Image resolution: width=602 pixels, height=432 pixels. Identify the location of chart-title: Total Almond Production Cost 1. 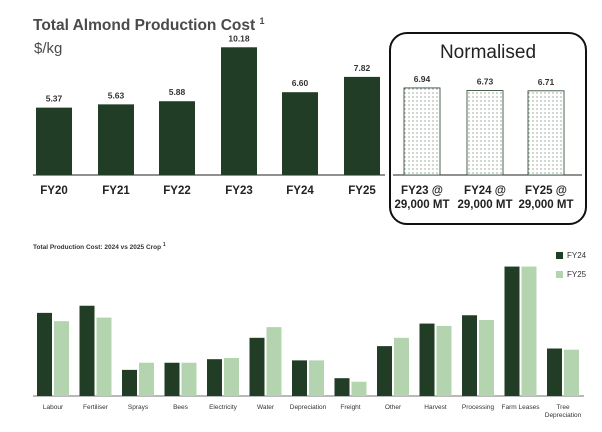
(149, 25).